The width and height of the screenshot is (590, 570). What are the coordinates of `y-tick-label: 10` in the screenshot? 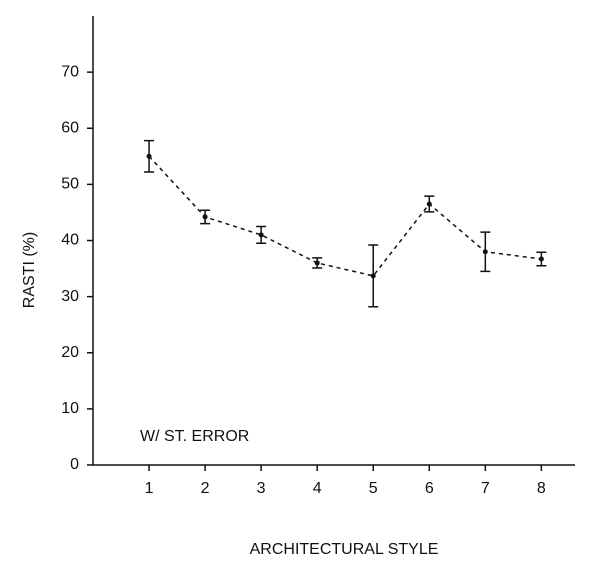 It's located at (70, 408).